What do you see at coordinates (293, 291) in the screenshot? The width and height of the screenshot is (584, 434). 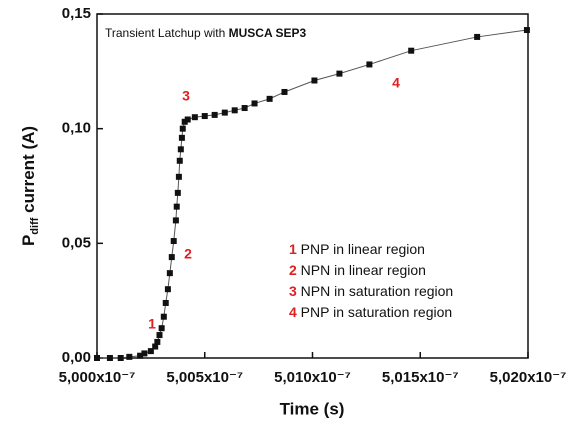 I see `legend-number: 3` at bounding box center [293, 291].